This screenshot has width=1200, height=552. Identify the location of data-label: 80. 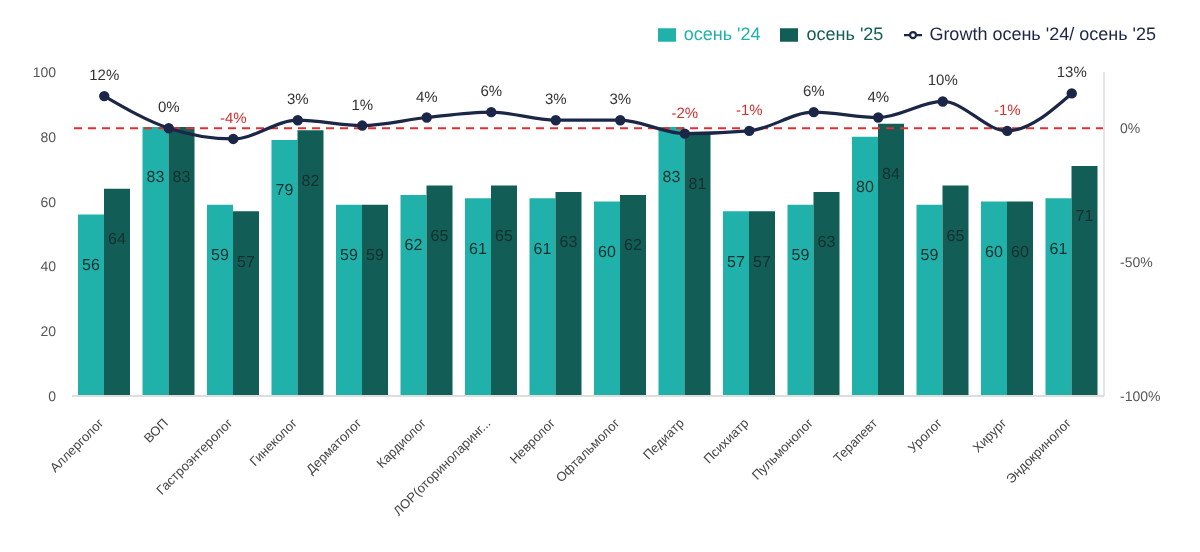
(865, 187).